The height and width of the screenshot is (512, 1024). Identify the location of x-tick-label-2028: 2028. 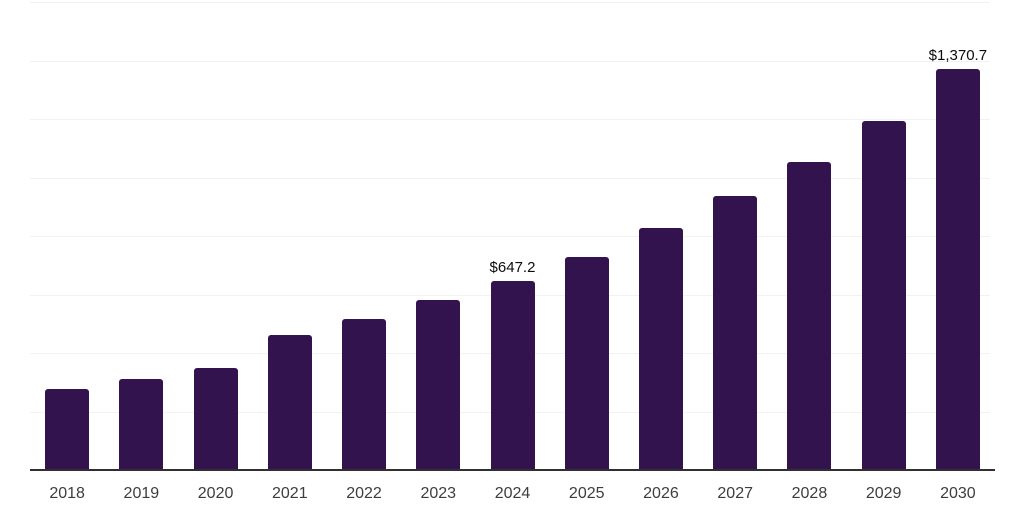
(809, 493).